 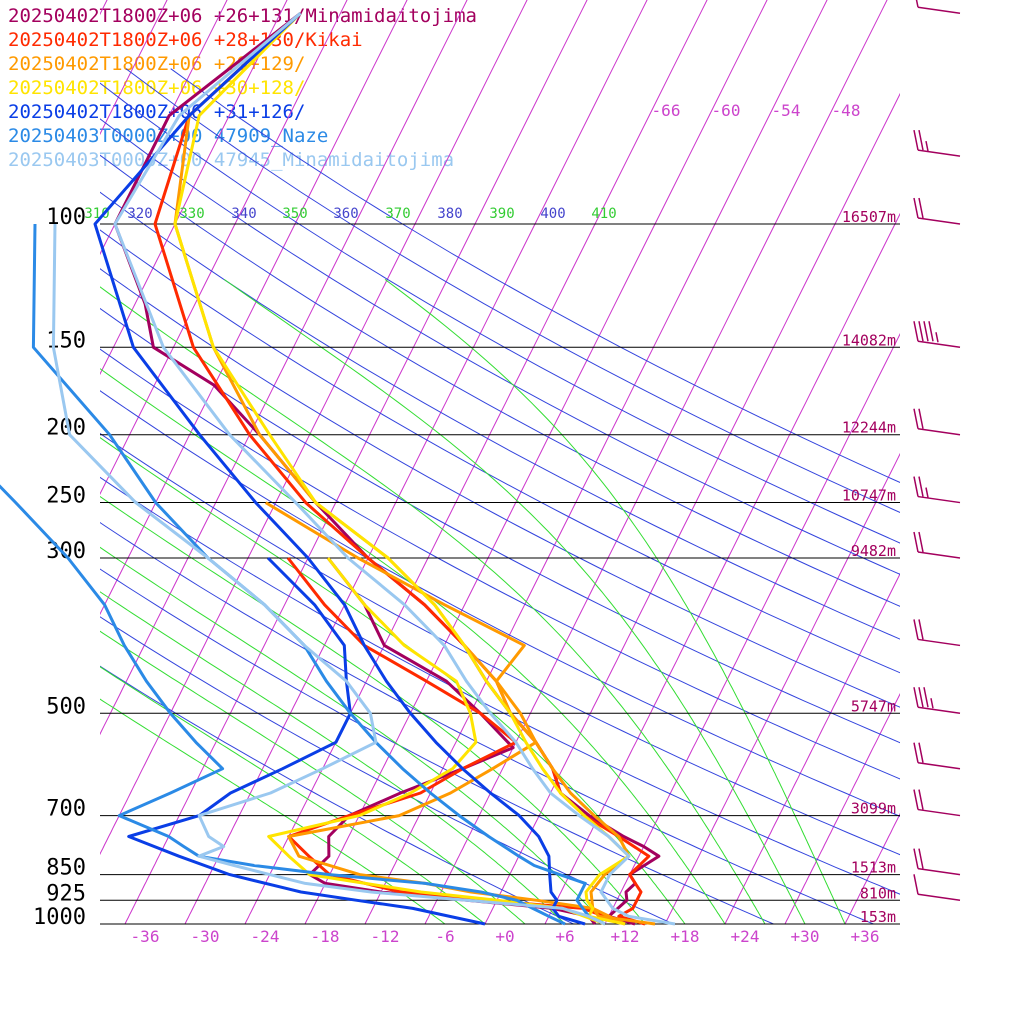 What do you see at coordinates (157, 88) in the screenshot?
I see `legend-entry: 20250402T1800Z+06 +30+128/` at bounding box center [157, 88].